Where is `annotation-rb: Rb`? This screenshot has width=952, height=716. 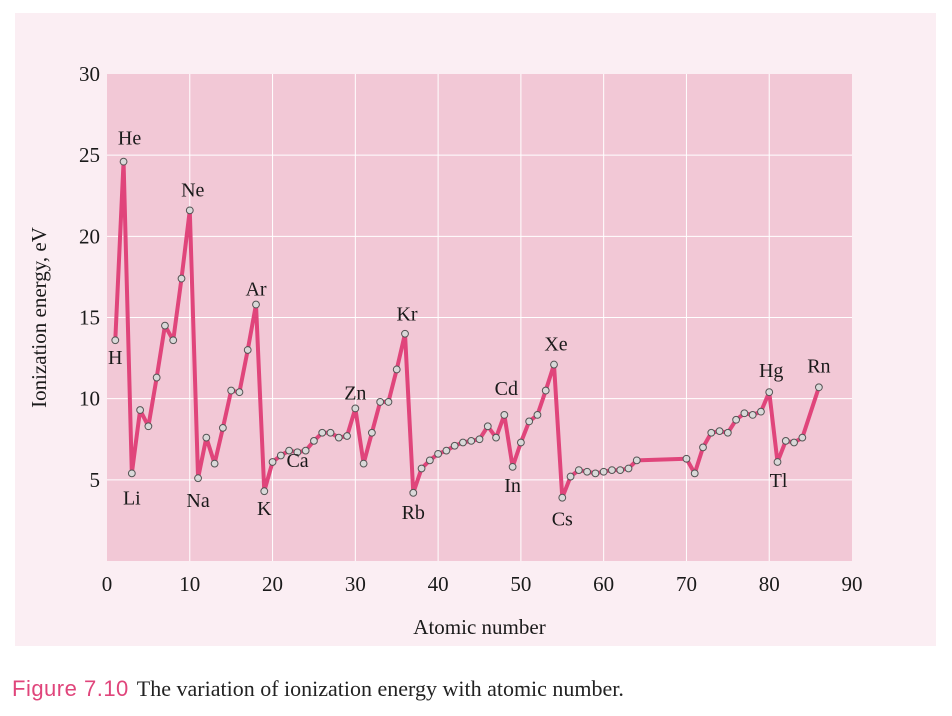
annotation-rb: Rb is located at coordinates (413, 513).